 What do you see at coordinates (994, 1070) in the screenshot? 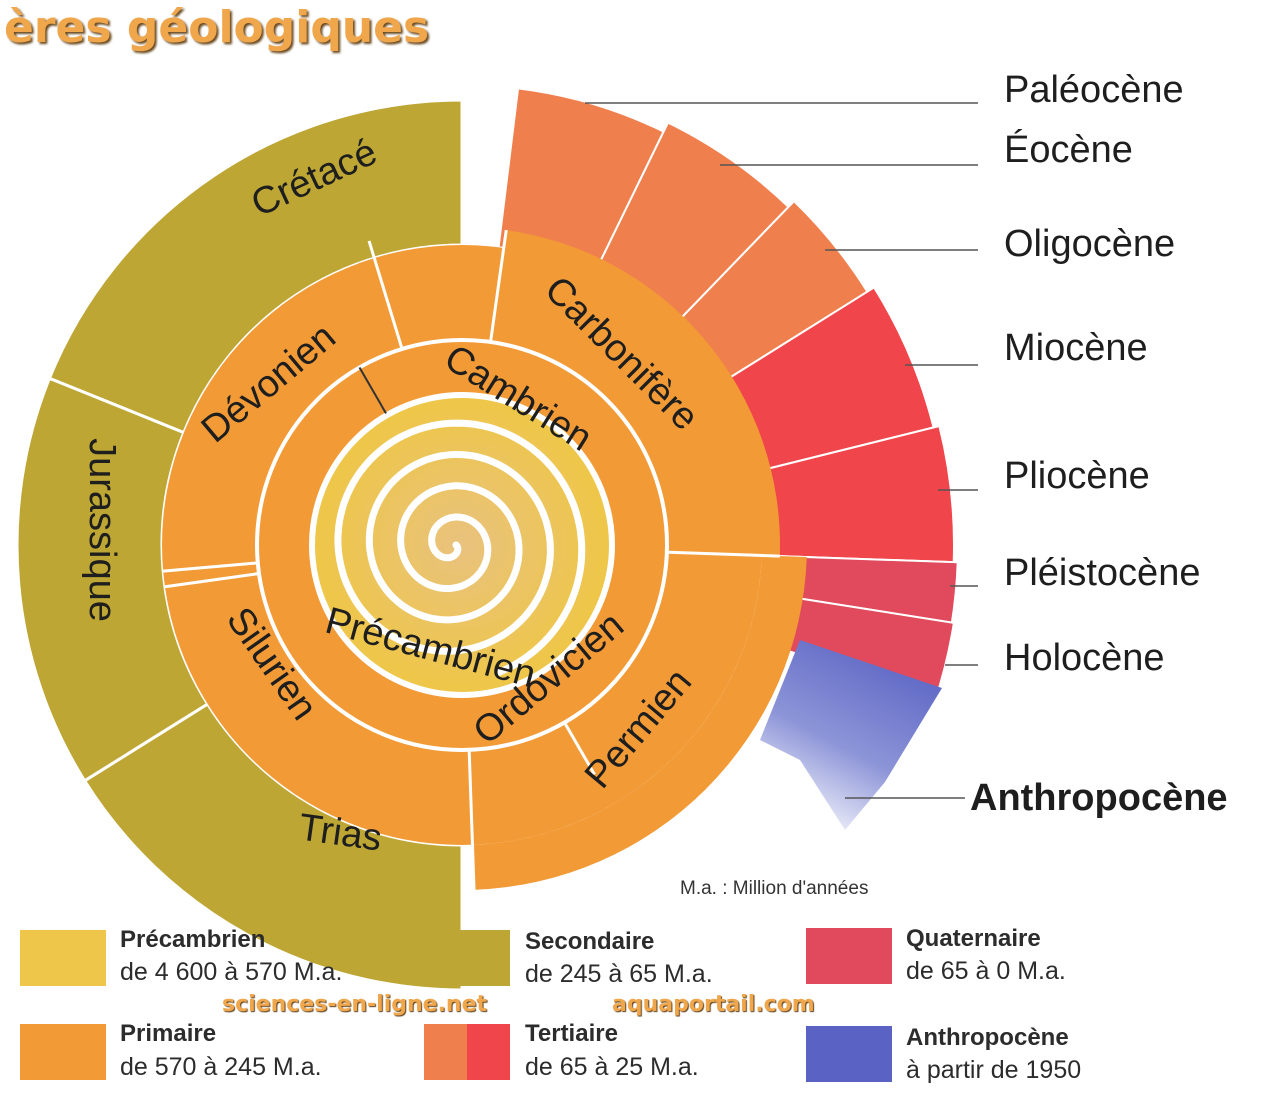
I see `legend-range-anthropocene: à partir de 1950` at bounding box center [994, 1070].